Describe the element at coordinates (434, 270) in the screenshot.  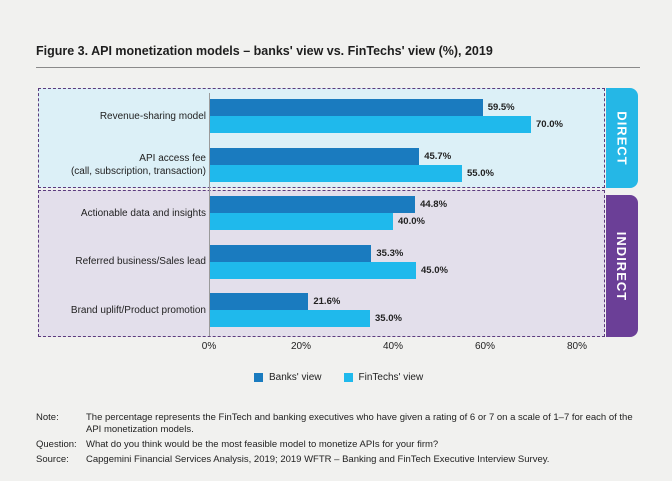
I see `fintech-value-label-referred-business-sales-lead: 45.0%` at that location.